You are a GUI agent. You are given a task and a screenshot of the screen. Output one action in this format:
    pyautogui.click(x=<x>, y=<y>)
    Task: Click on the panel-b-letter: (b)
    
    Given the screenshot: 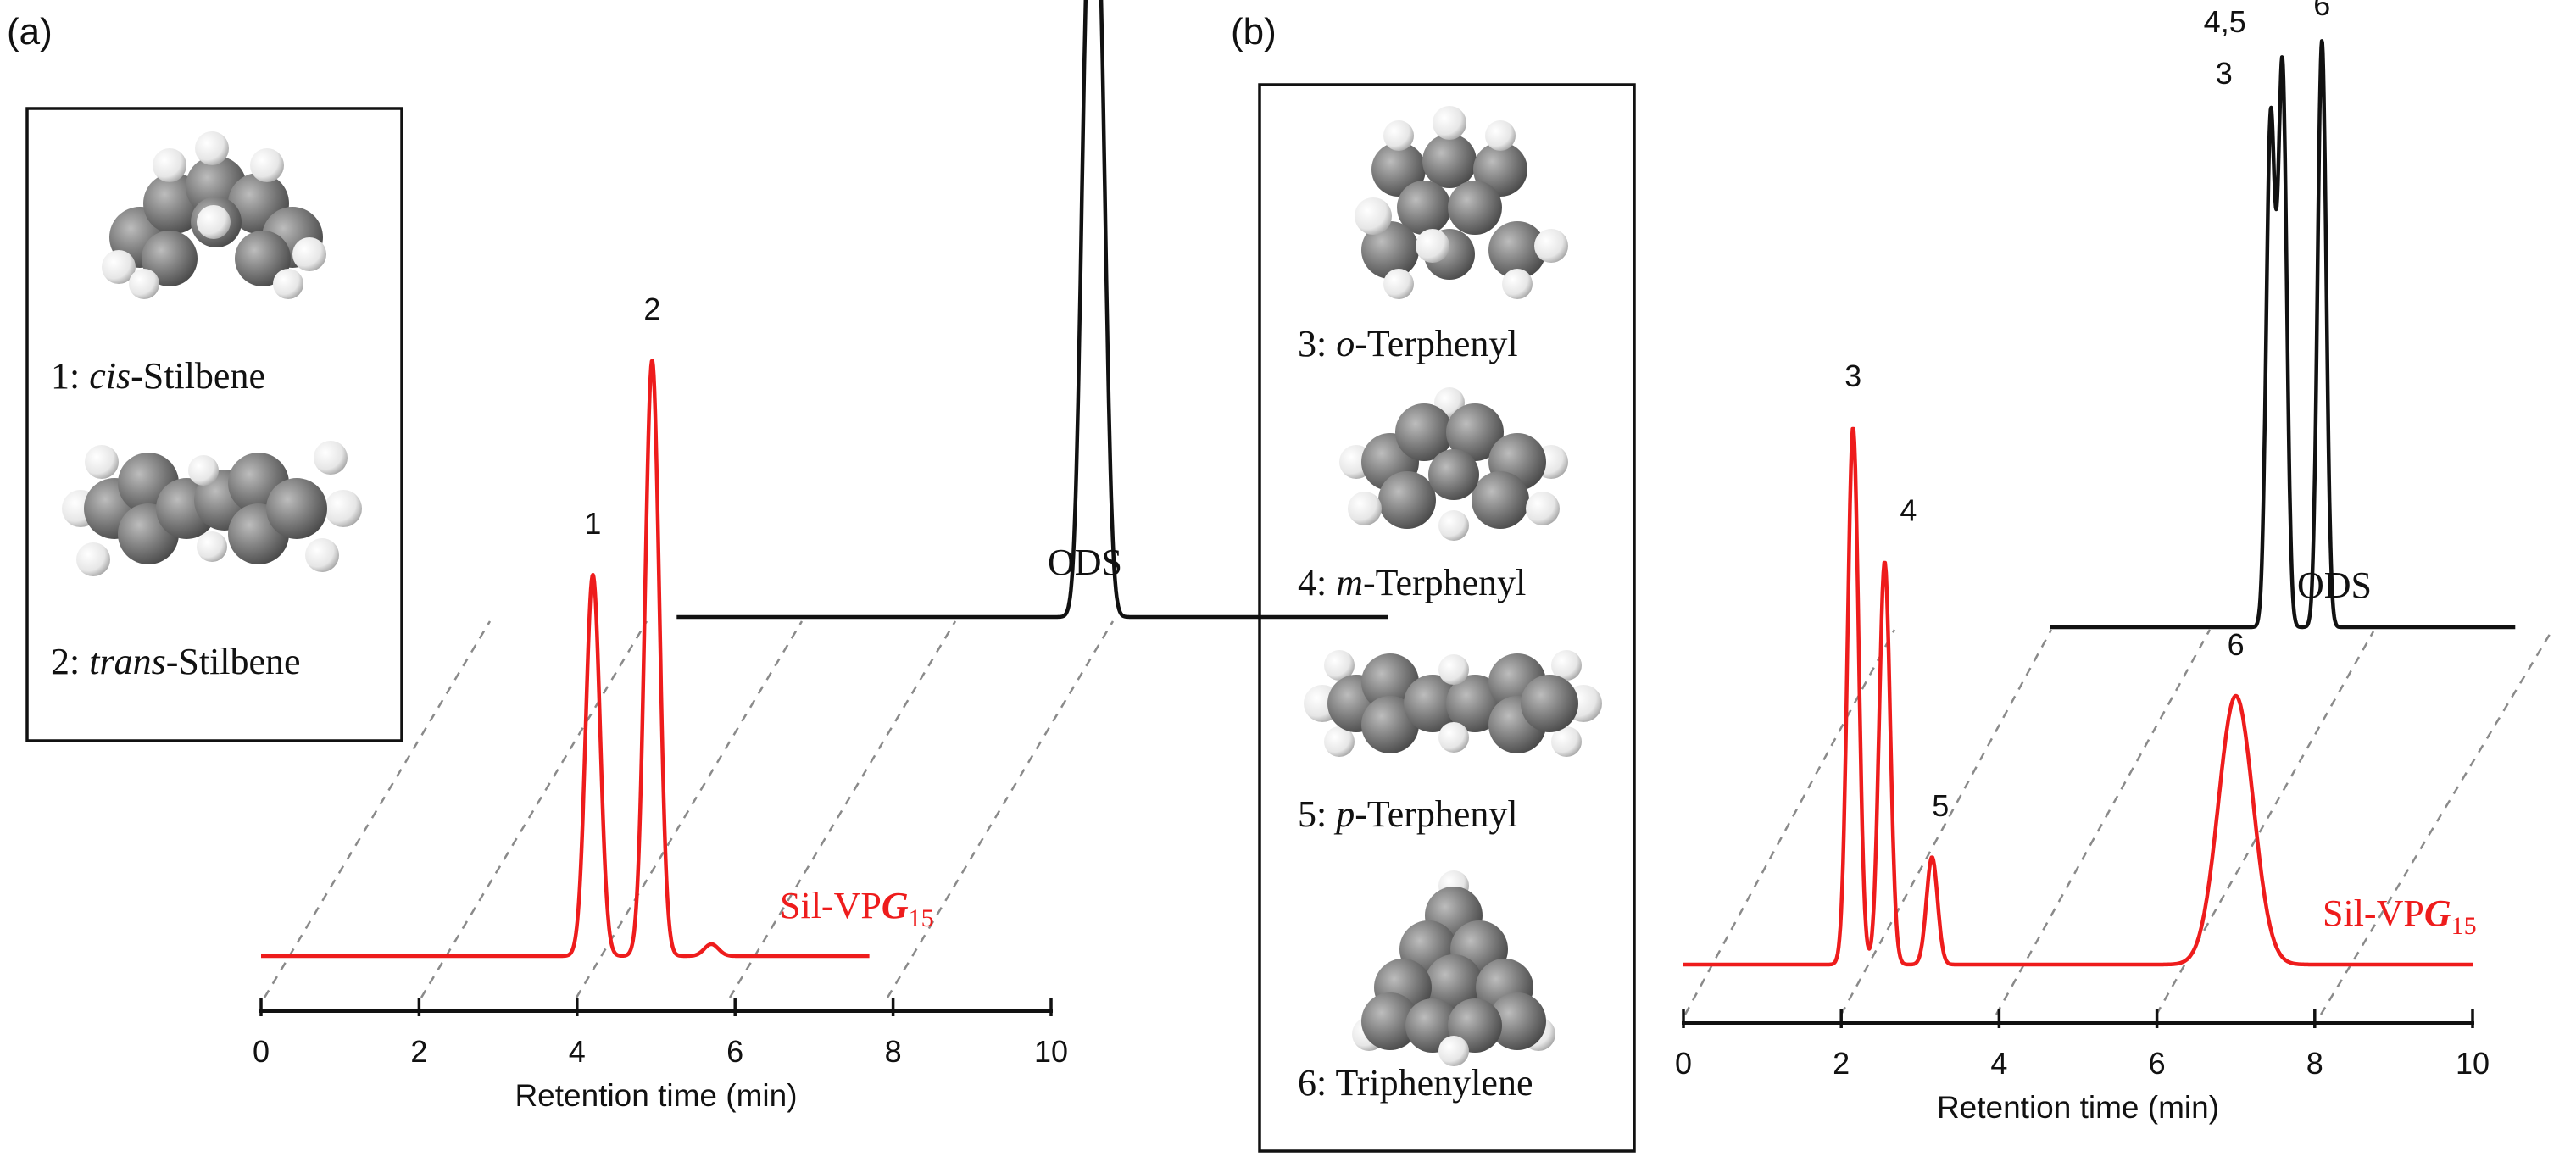 What is the action you would take?
    pyautogui.click(x=1254, y=32)
    